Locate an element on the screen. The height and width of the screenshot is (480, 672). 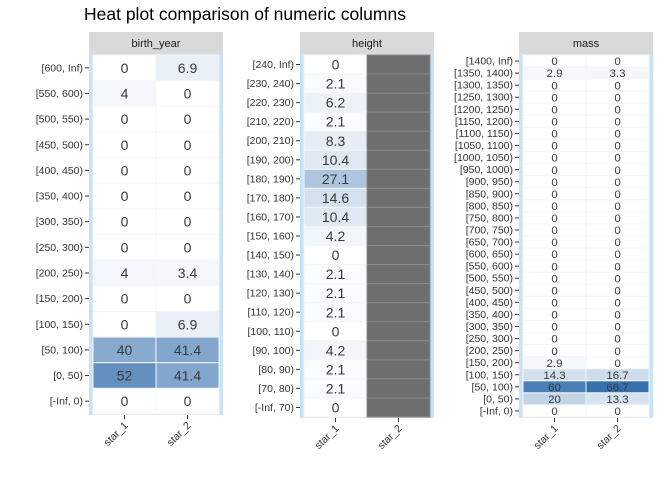
cell-value-label: 40 is located at coordinates (125, 350).